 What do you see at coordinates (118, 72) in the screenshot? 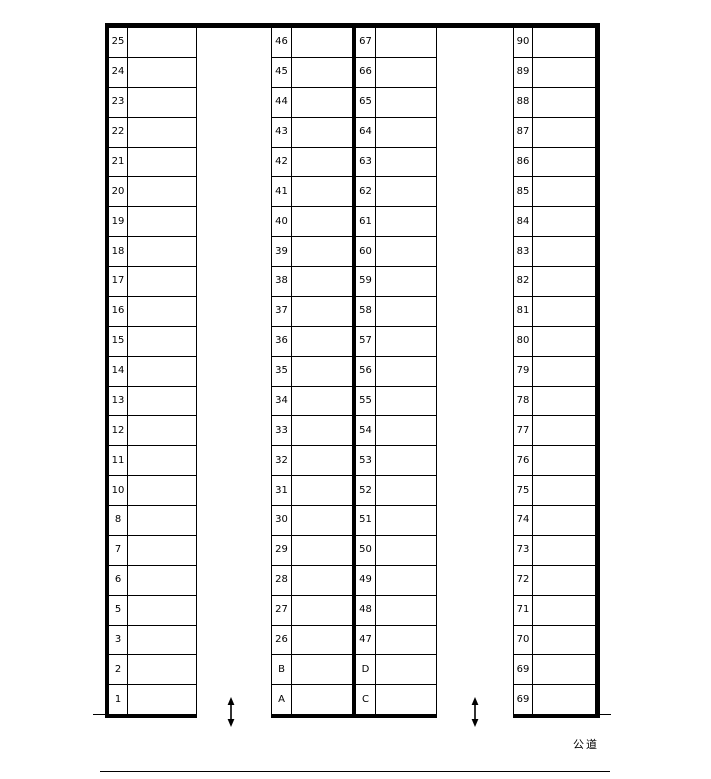
I see `space-number-label: 24` at bounding box center [118, 72].